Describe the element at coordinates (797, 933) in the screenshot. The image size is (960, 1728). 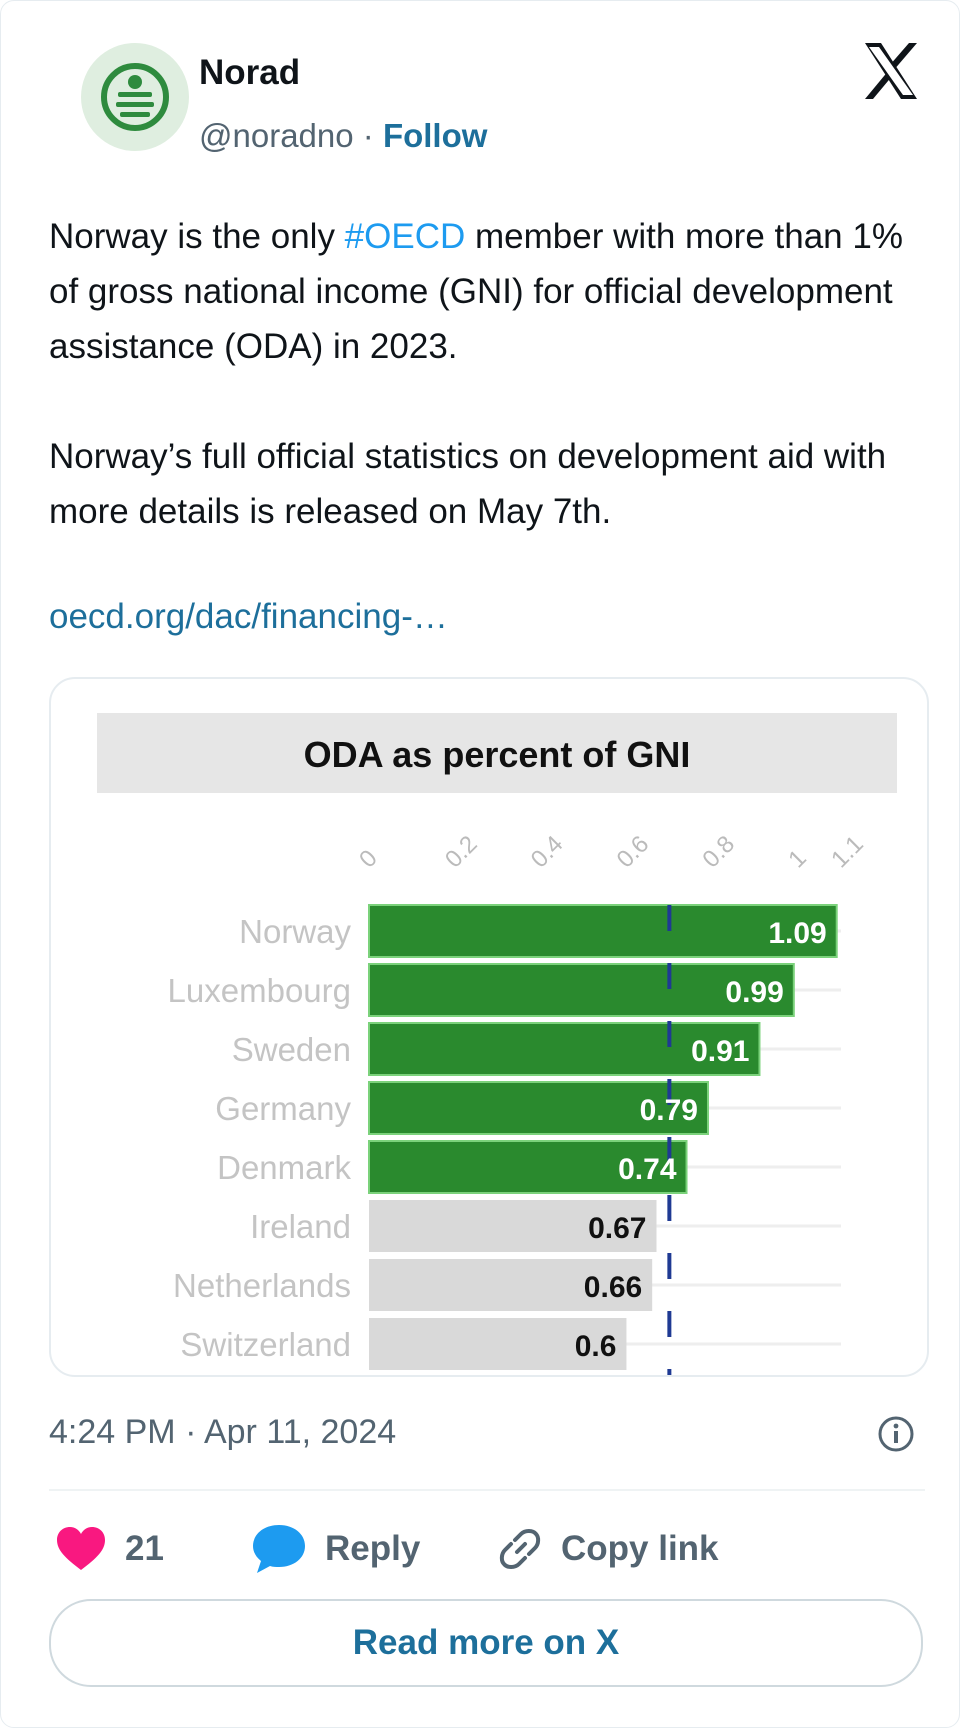
I see `data-label: 1.09` at that location.